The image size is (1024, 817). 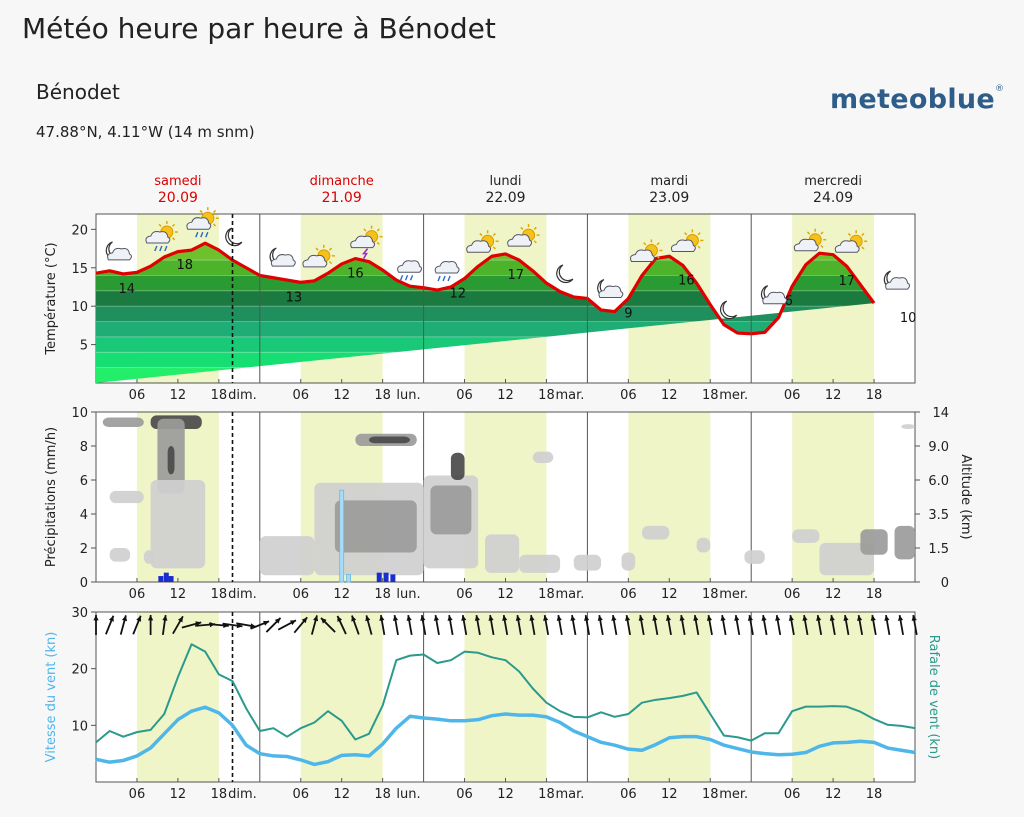 What do you see at coordinates (348, 578) in the screenshot?
I see `convective-precip-bar` at bounding box center [348, 578].